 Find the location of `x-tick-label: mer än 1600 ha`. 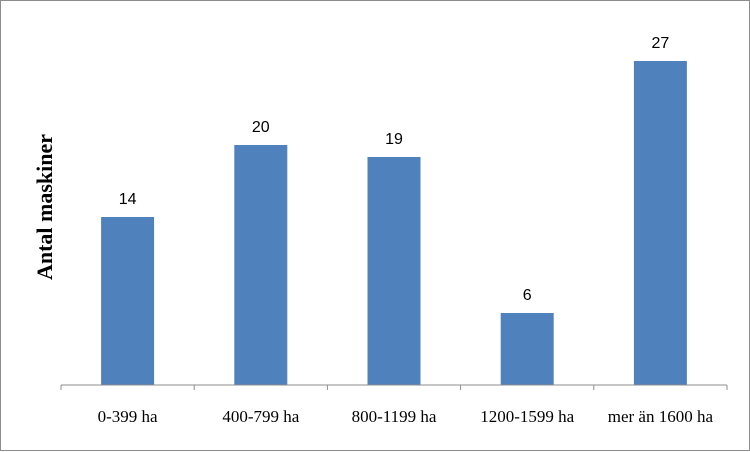

x-tick-label: mer än 1600 ha is located at coordinates (661, 416).